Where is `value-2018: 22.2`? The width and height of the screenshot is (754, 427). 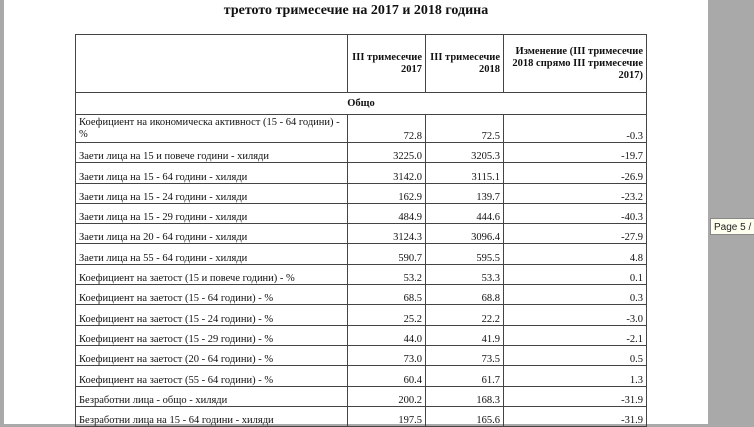 value-2018: 22.2 is located at coordinates (464, 315).